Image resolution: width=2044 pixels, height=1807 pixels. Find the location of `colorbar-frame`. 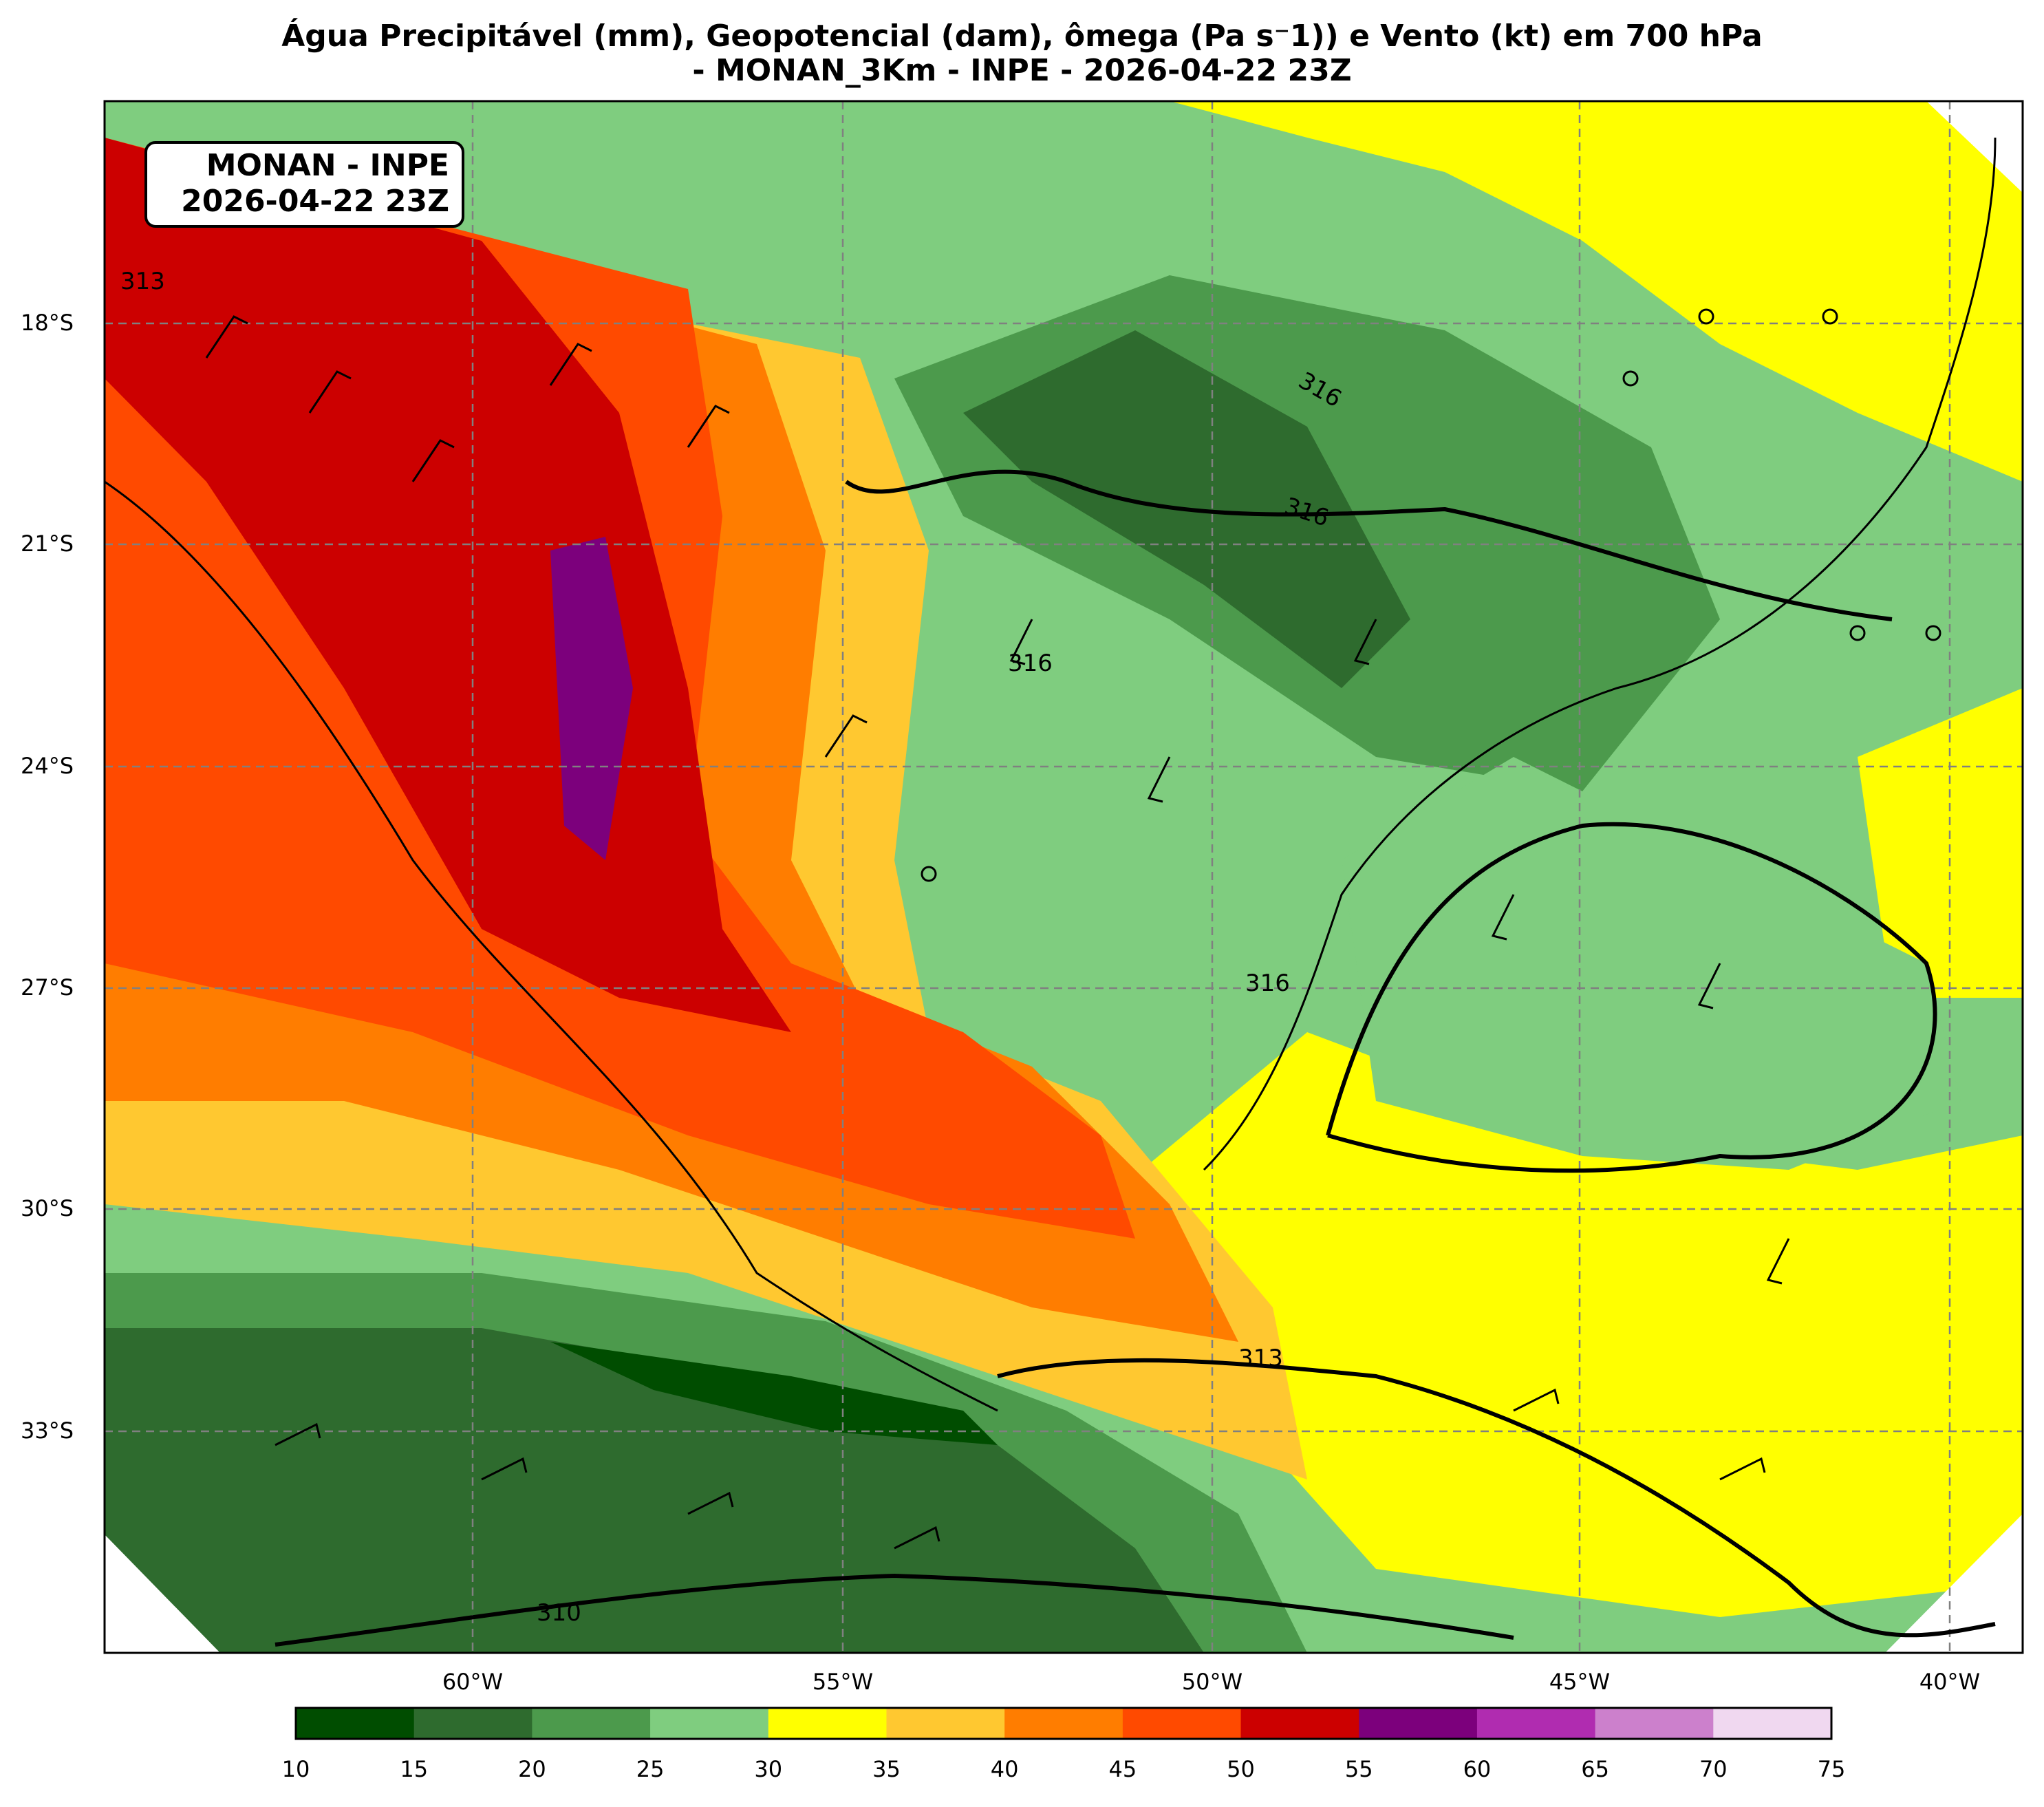

colorbar-frame is located at coordinates (1063, 1723).